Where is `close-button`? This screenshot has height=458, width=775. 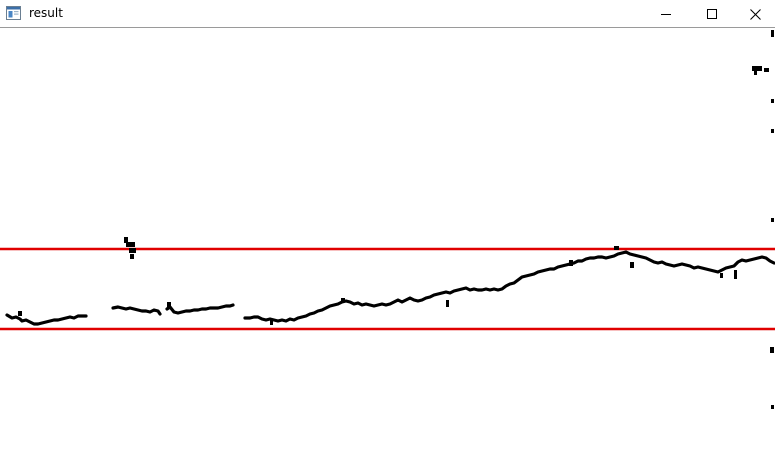 close-button is located at coordinates (755, 14).